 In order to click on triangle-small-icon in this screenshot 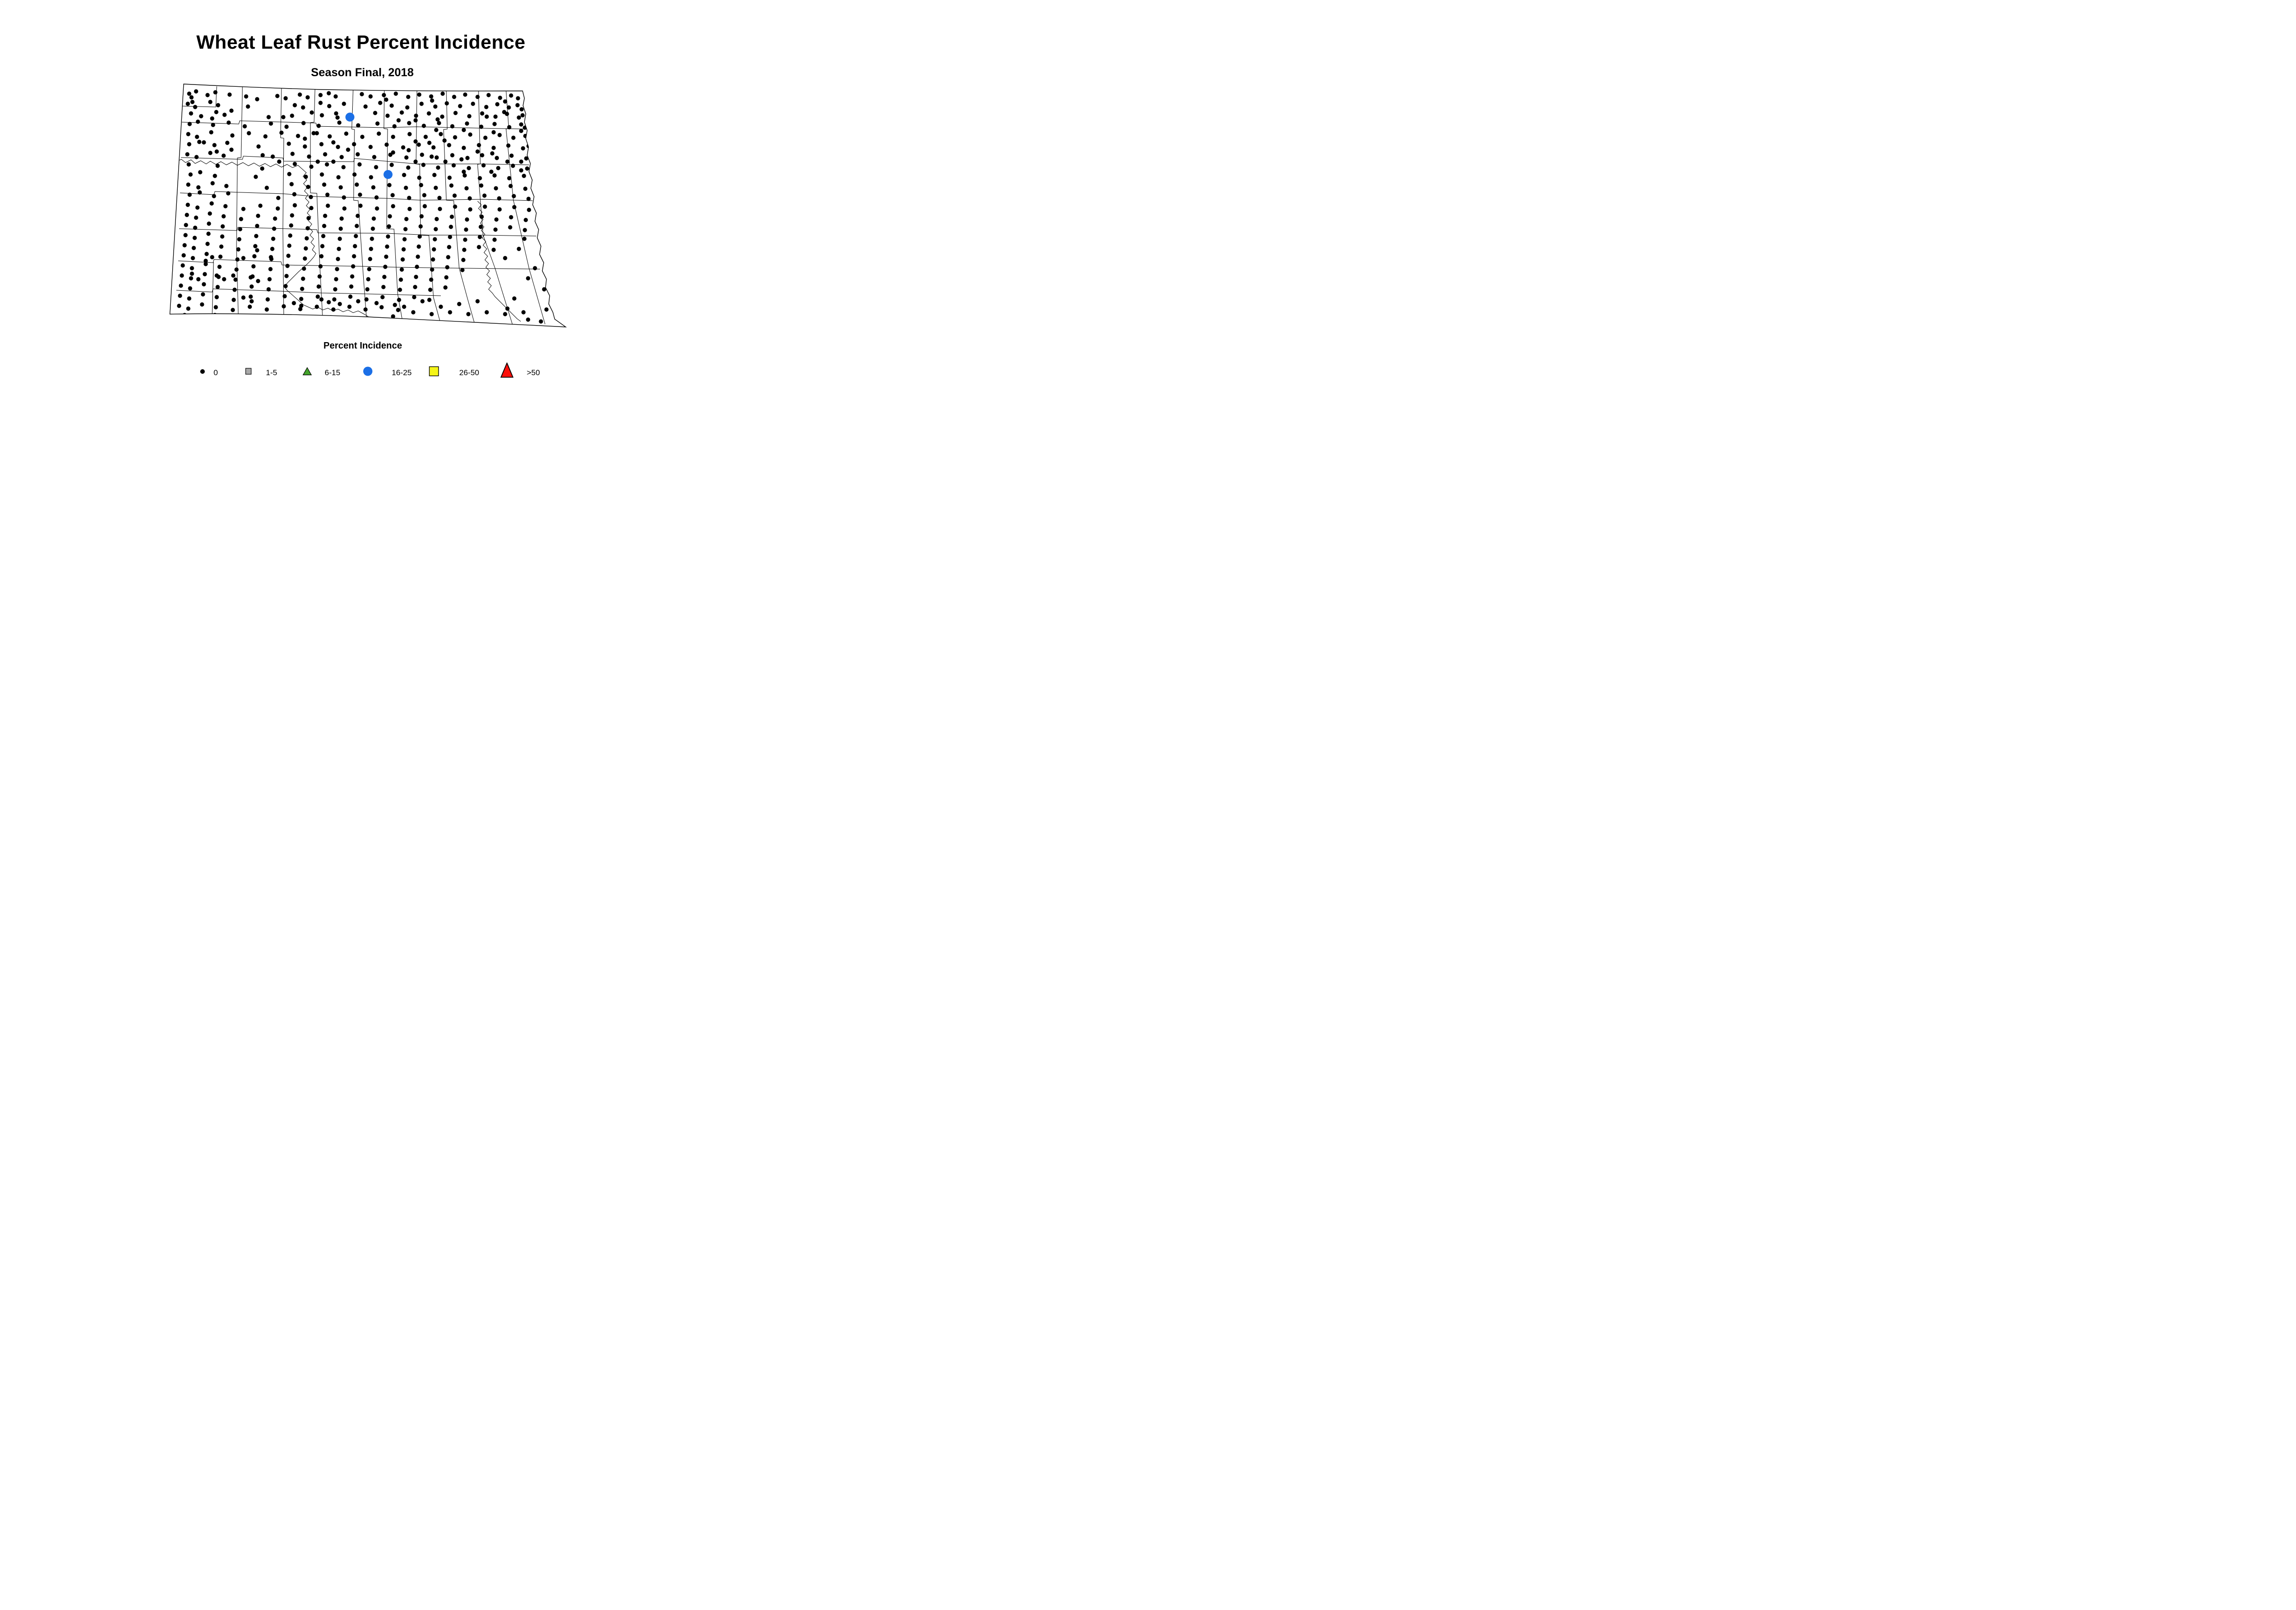, I will do `click(307, 371)`.